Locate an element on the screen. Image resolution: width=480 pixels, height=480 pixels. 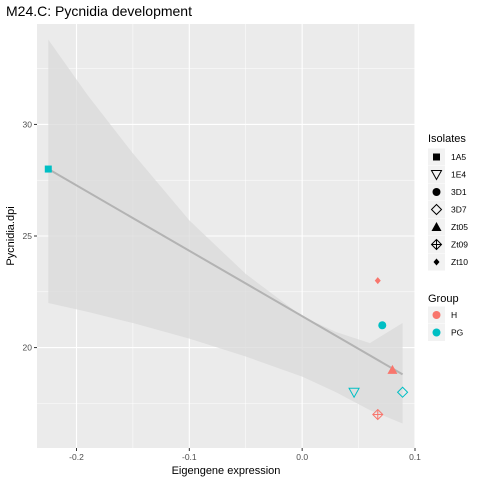
data-point-3d7 is located at coordinates (402, 392).